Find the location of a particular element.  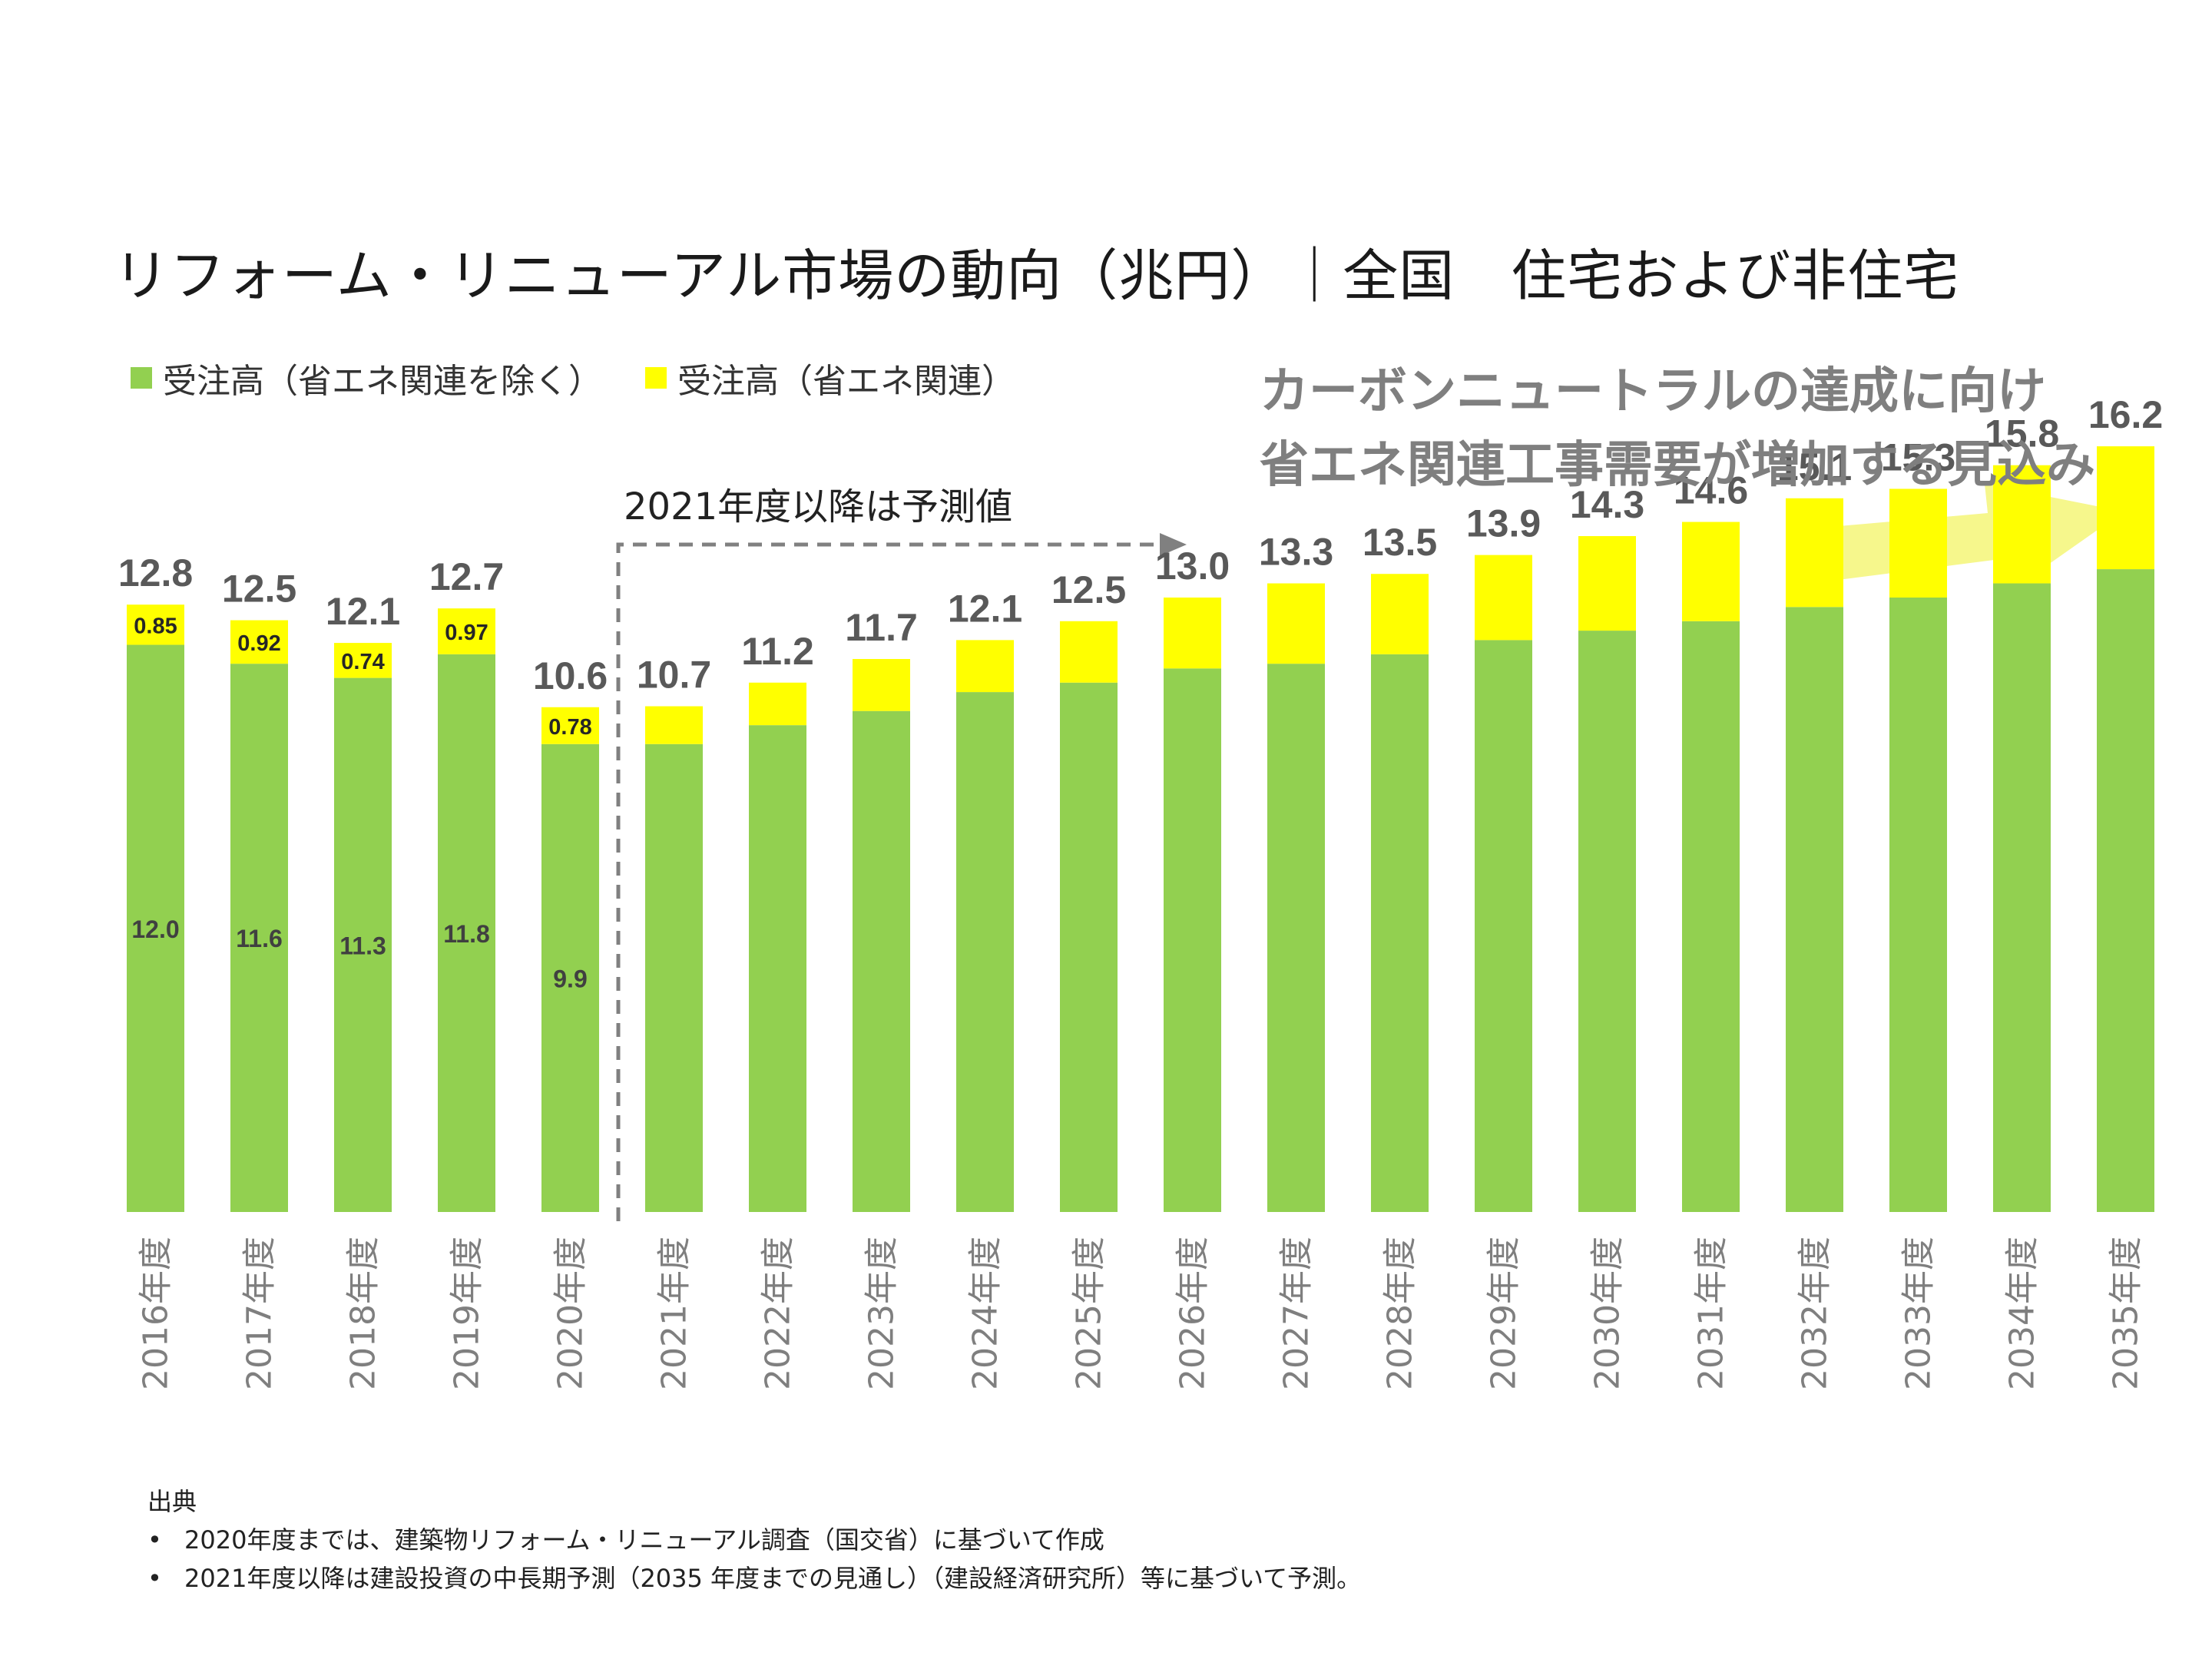

total-label: 14.6 is located at coordinates (1711, 491).